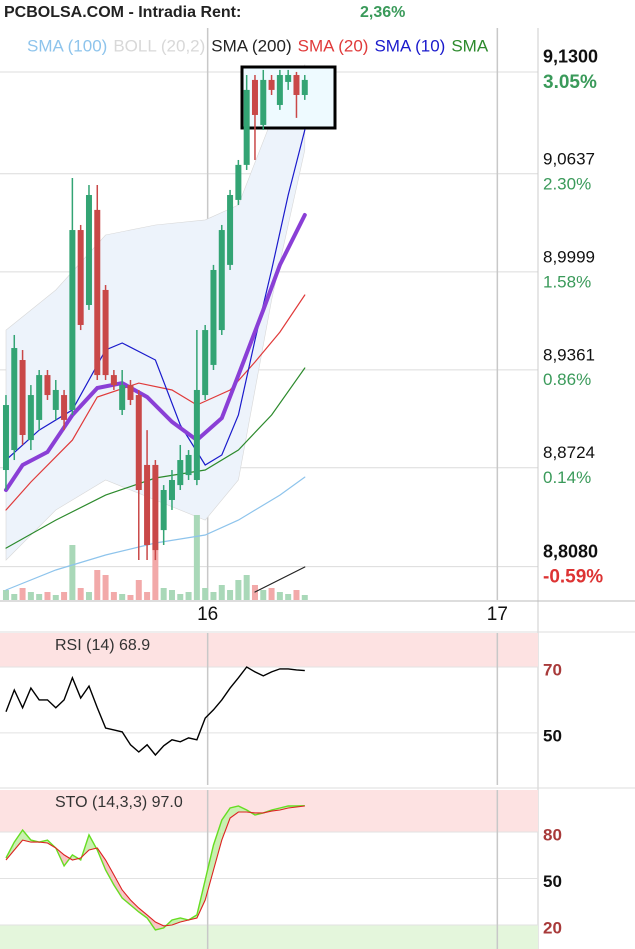 The height and width of the screenshot is (949, 635). I want to click on y-tick-label: 8,8080, so click(570, 551).